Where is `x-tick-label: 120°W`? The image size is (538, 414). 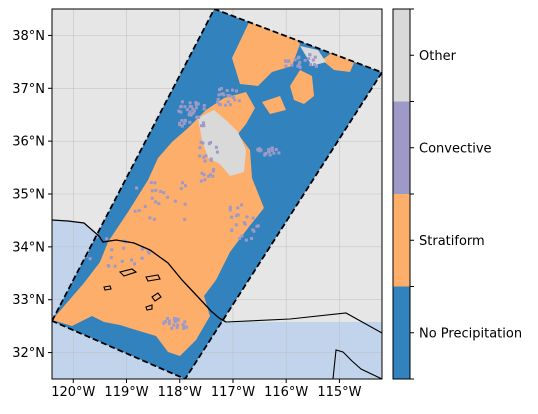 x-tick-label: 120°W is located at coordinates (73, 392).